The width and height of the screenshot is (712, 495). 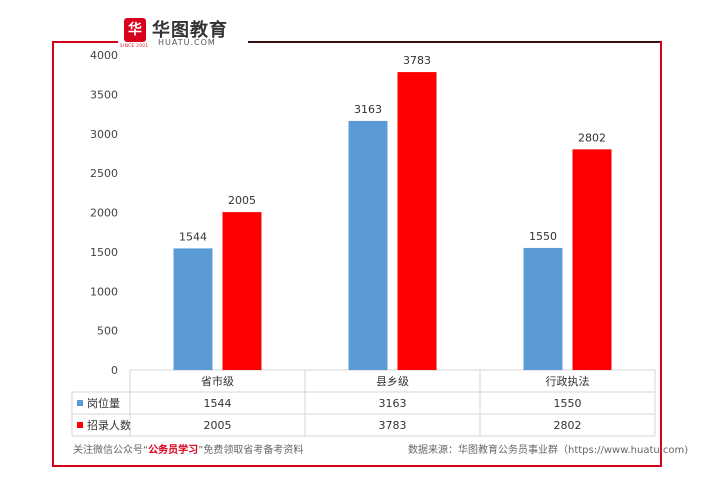 What do you see at coordinates (104, 55) in the screenshot?
I see `y-tick-label: 4000` at bounding box center [104, 55].